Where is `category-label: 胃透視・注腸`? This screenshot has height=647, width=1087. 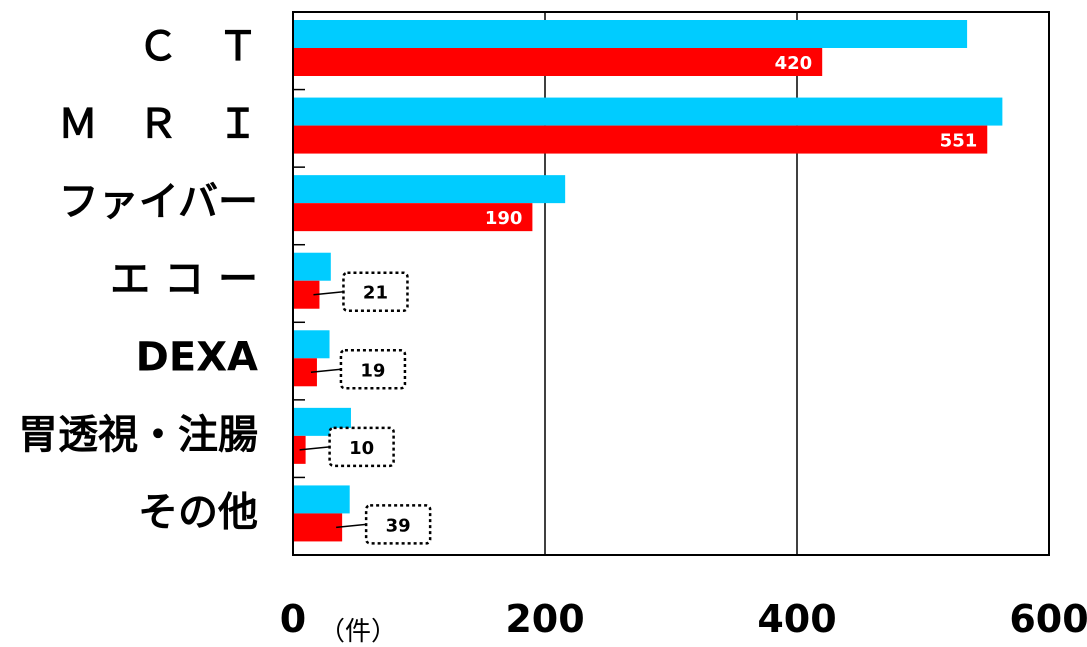
category-label: 胃透視・注腸 is located at coordinates (138, 435).